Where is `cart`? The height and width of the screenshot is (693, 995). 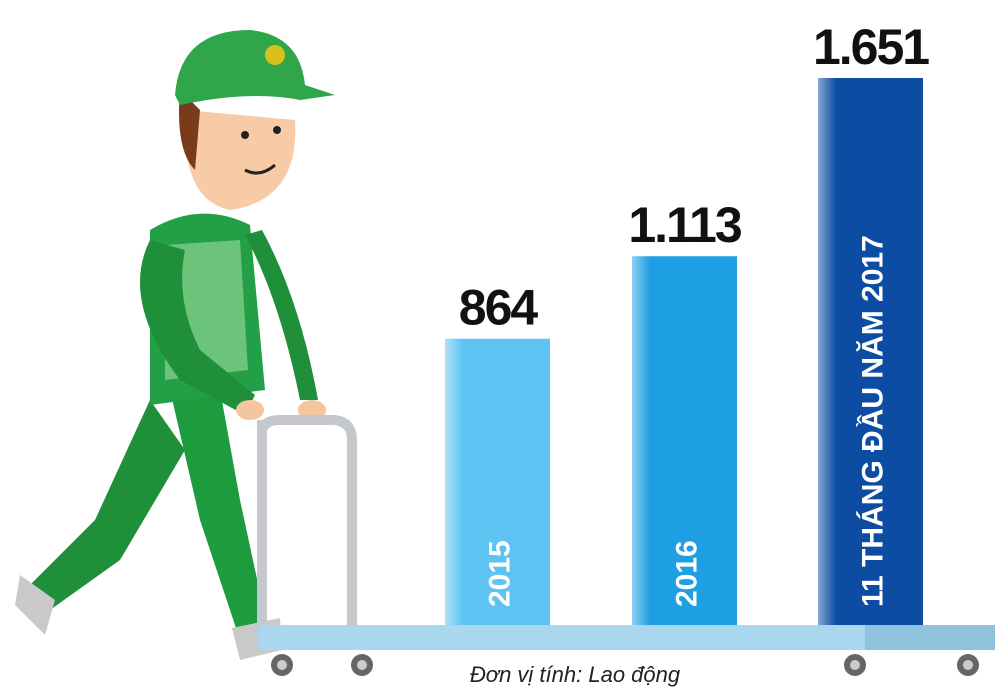 cart is located at coordinates (626, 650).